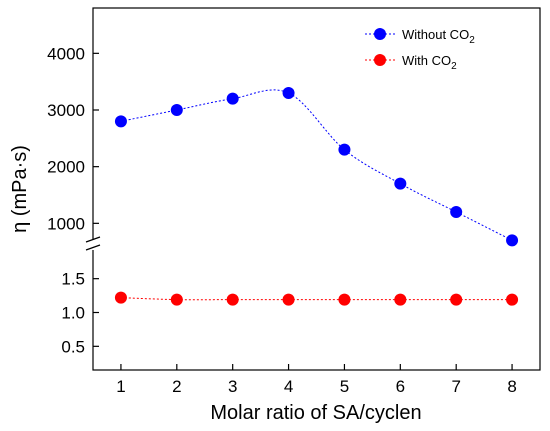 This screenshot has width=550, height=431. Describe the element at coordinates (288, 386) in the screenshot. I see `x-tick-label: 4` at that location.